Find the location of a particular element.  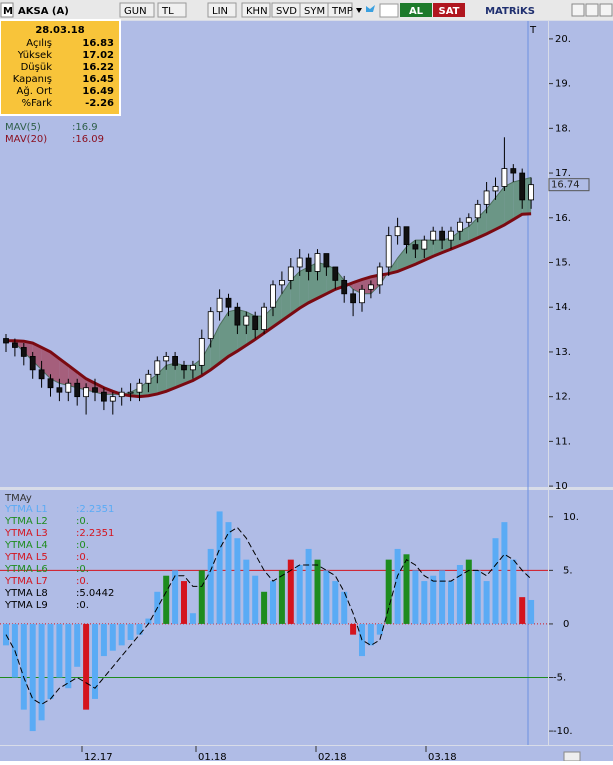

y-tick-label: 5. is located at coordinates (568, 570).